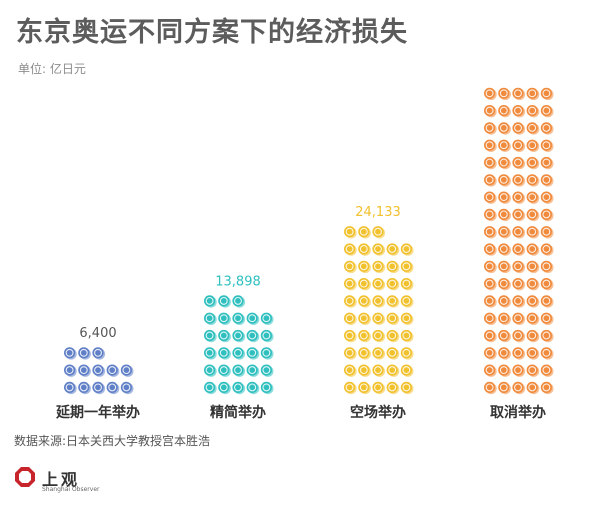 This screenshot has height=506, width=616. Describe the element at coordinates (112, 441) in the screenshot. I see `source-note: 数据来源:日本关西大学教授宫本胜浩` at that location.